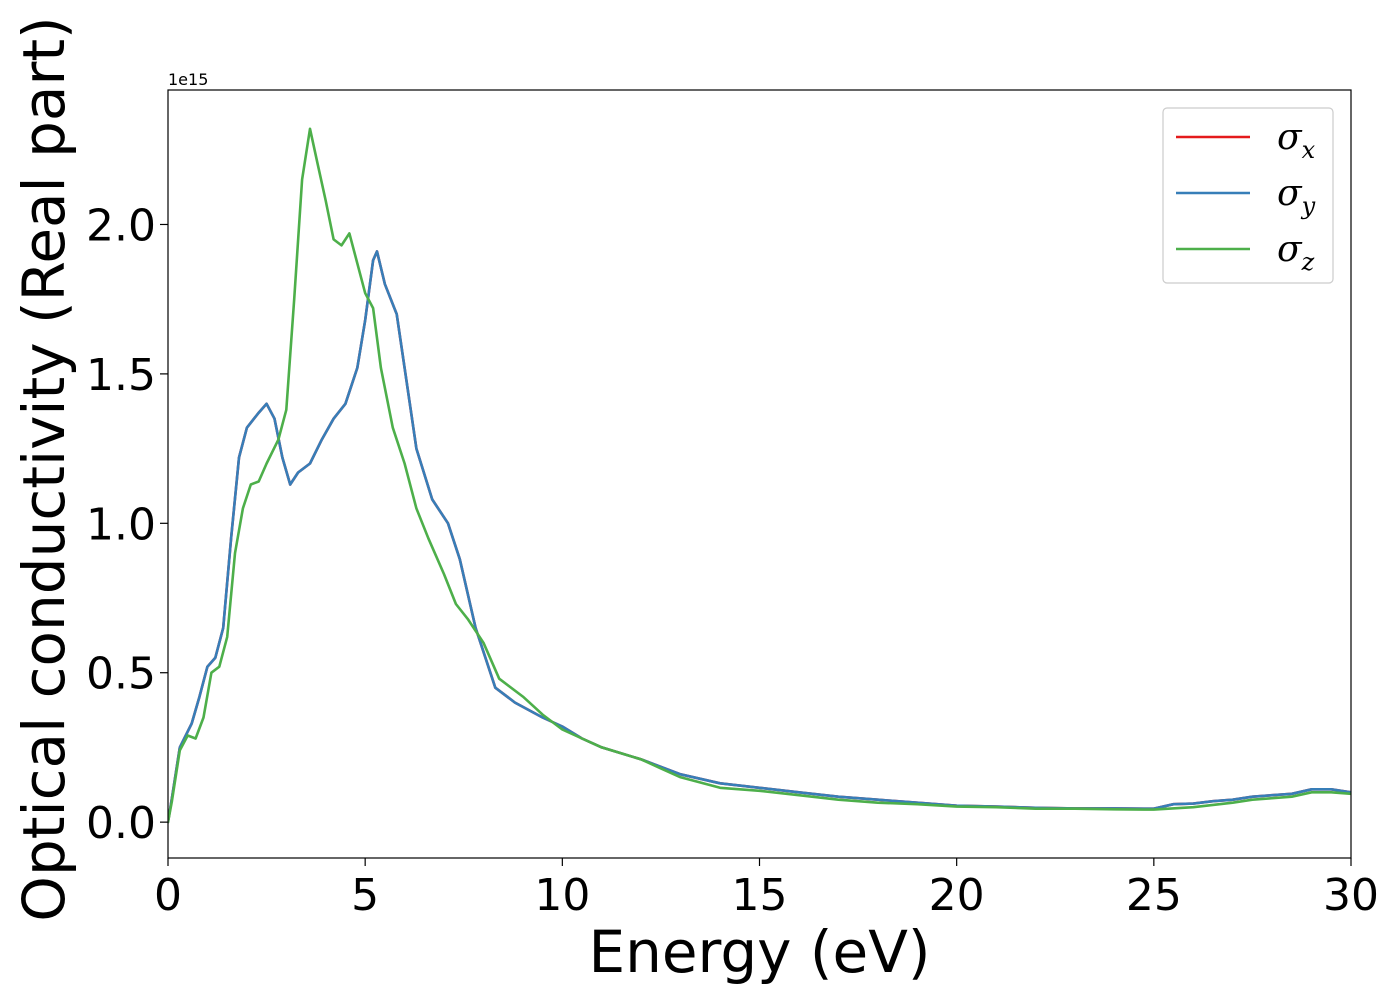 This screenshot has height=1000, width=1400. Describe the element at coordinates (760, 895) in the screenshot. I see `x-tick-label: 15` at that location.